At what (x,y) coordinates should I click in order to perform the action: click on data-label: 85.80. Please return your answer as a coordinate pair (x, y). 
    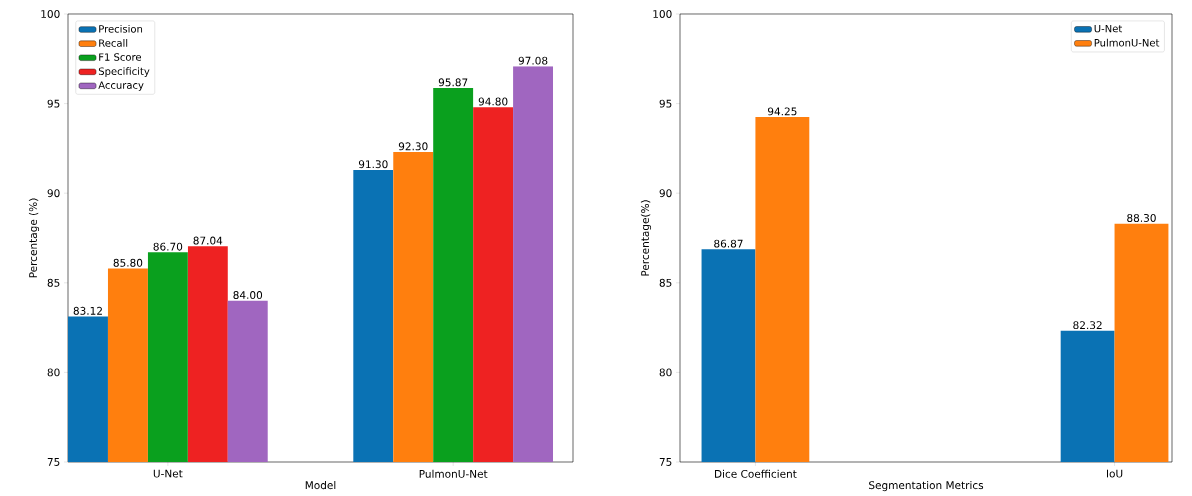
    Looking at the image, I should click on (128, 262).